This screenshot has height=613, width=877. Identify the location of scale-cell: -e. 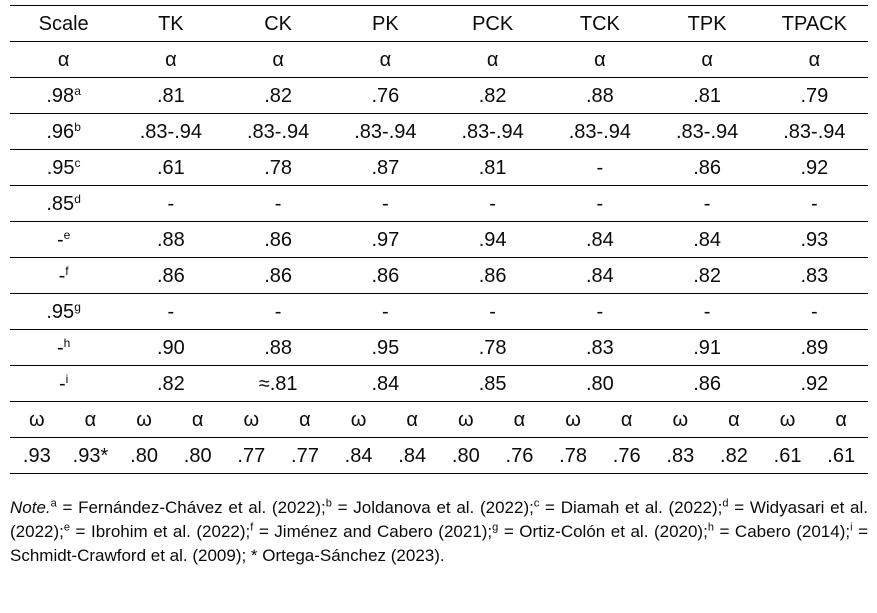
(64, 239).